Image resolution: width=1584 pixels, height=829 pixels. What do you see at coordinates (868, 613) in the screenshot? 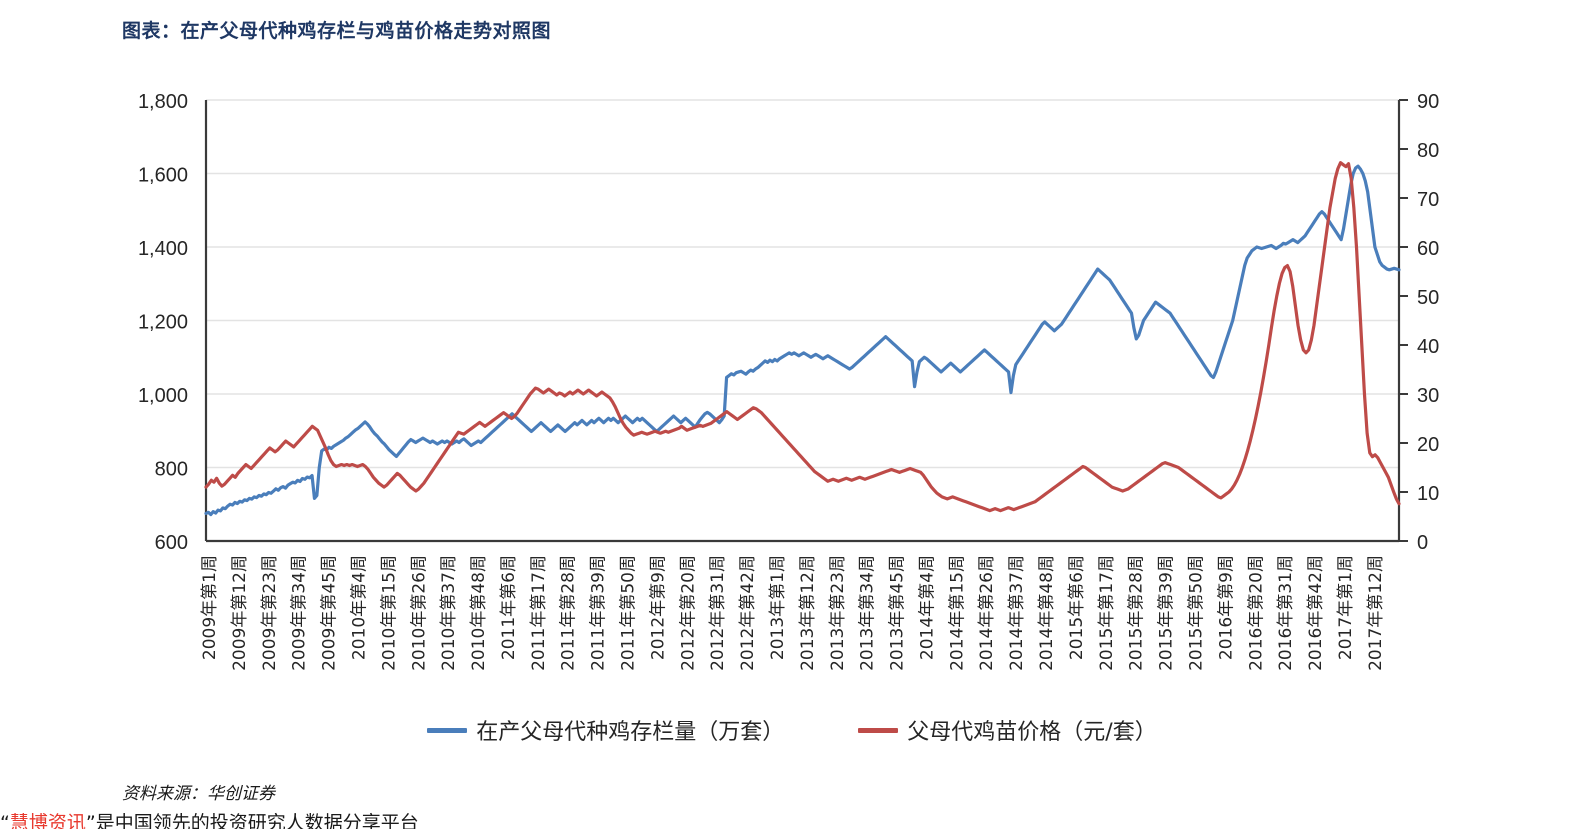
I see `svg-text: 2013年第34周` at bounding box center [868, 613].